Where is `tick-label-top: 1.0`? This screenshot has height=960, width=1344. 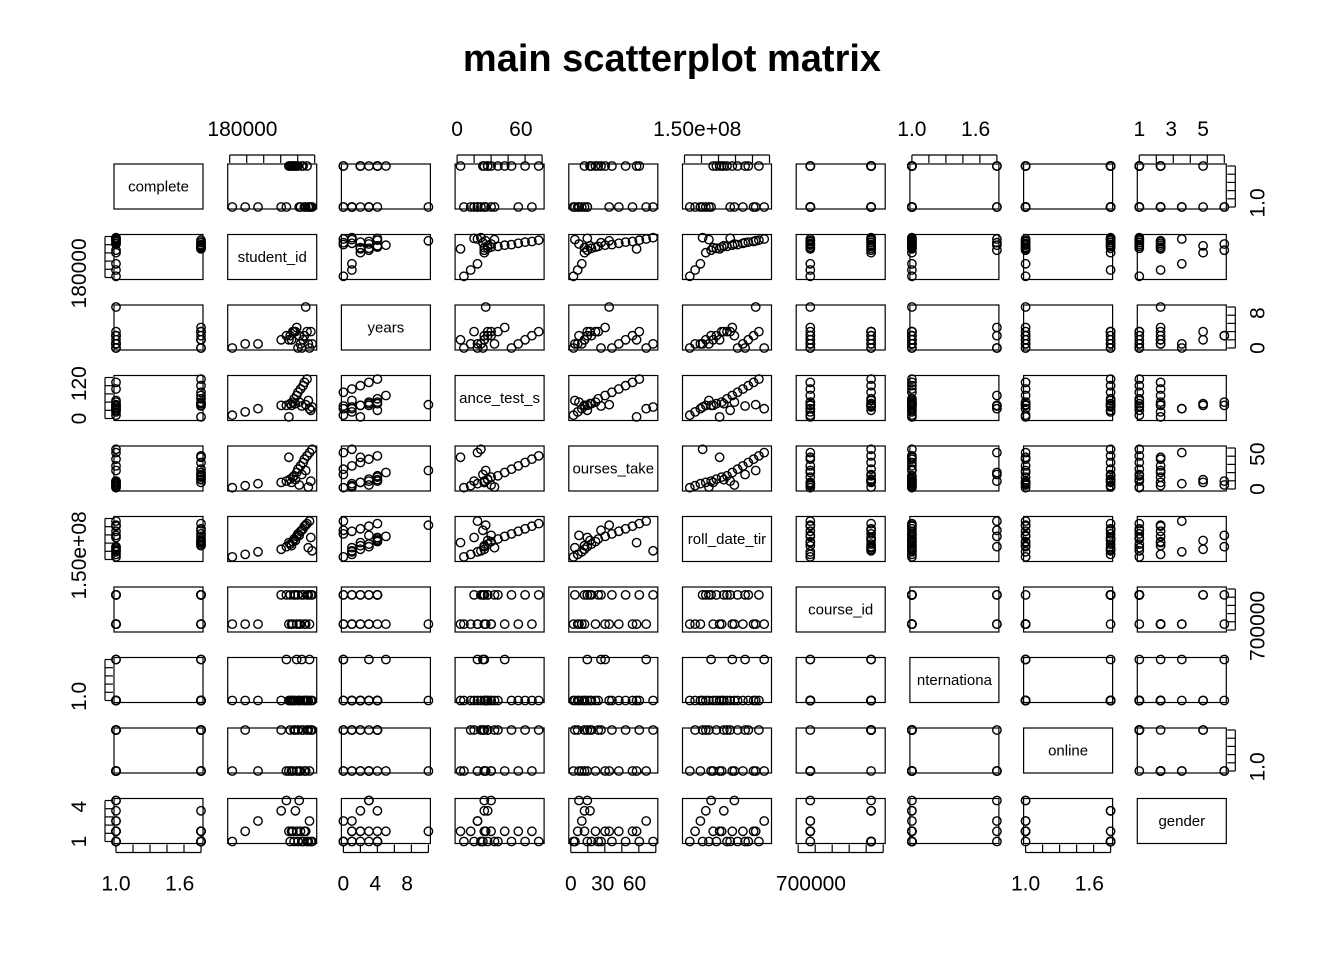 tick-label-top: 1.0 is located at coordinates (911, 129).